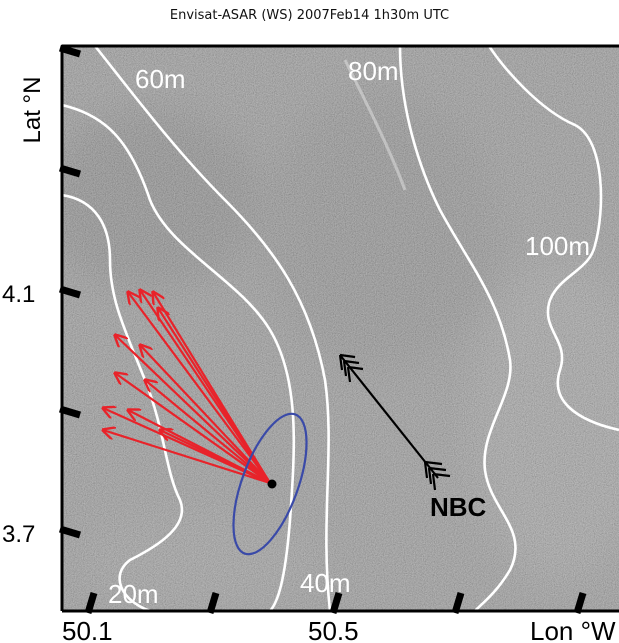 The height and width of the screenshot is (643, 619). Describe the element at coordinates (160, 79) in the screenshot. I see `isobath-label-60m: 60m` at that location.